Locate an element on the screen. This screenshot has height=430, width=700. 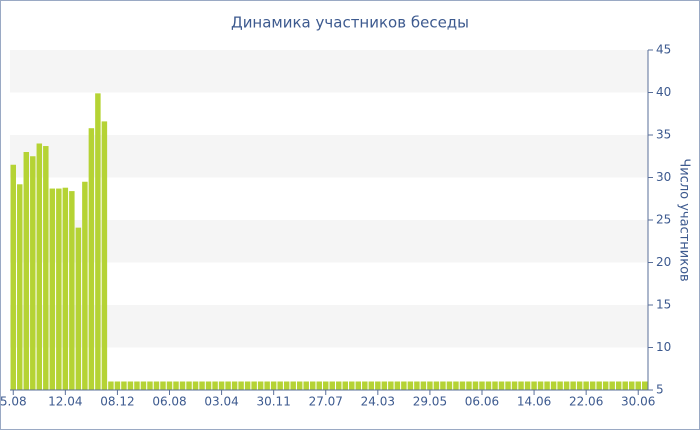
y-tick-label: 25 is located at coordinates (663, 220).